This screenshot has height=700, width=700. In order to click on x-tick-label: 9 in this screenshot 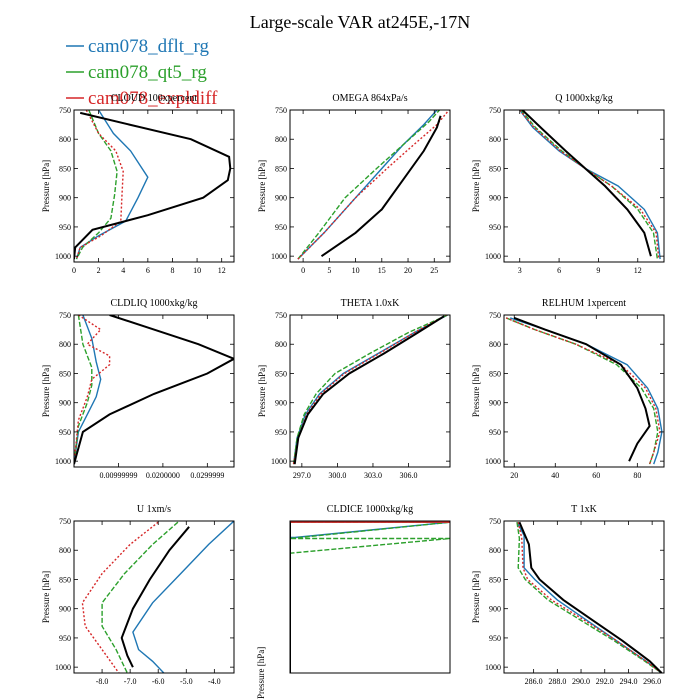, I will do `click(598, 270)`.